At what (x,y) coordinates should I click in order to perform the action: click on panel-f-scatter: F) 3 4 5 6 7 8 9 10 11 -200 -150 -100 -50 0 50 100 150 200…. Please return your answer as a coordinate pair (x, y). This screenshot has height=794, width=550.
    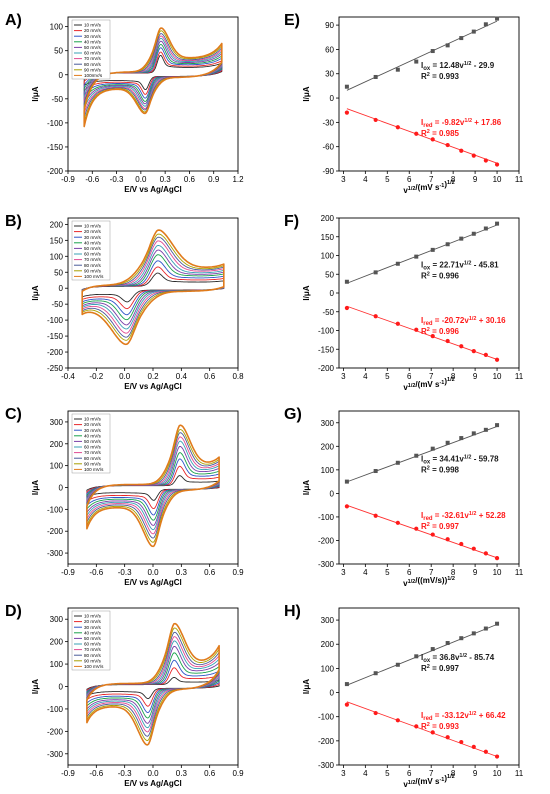
    Looking at the image, I should click on (404, 302).